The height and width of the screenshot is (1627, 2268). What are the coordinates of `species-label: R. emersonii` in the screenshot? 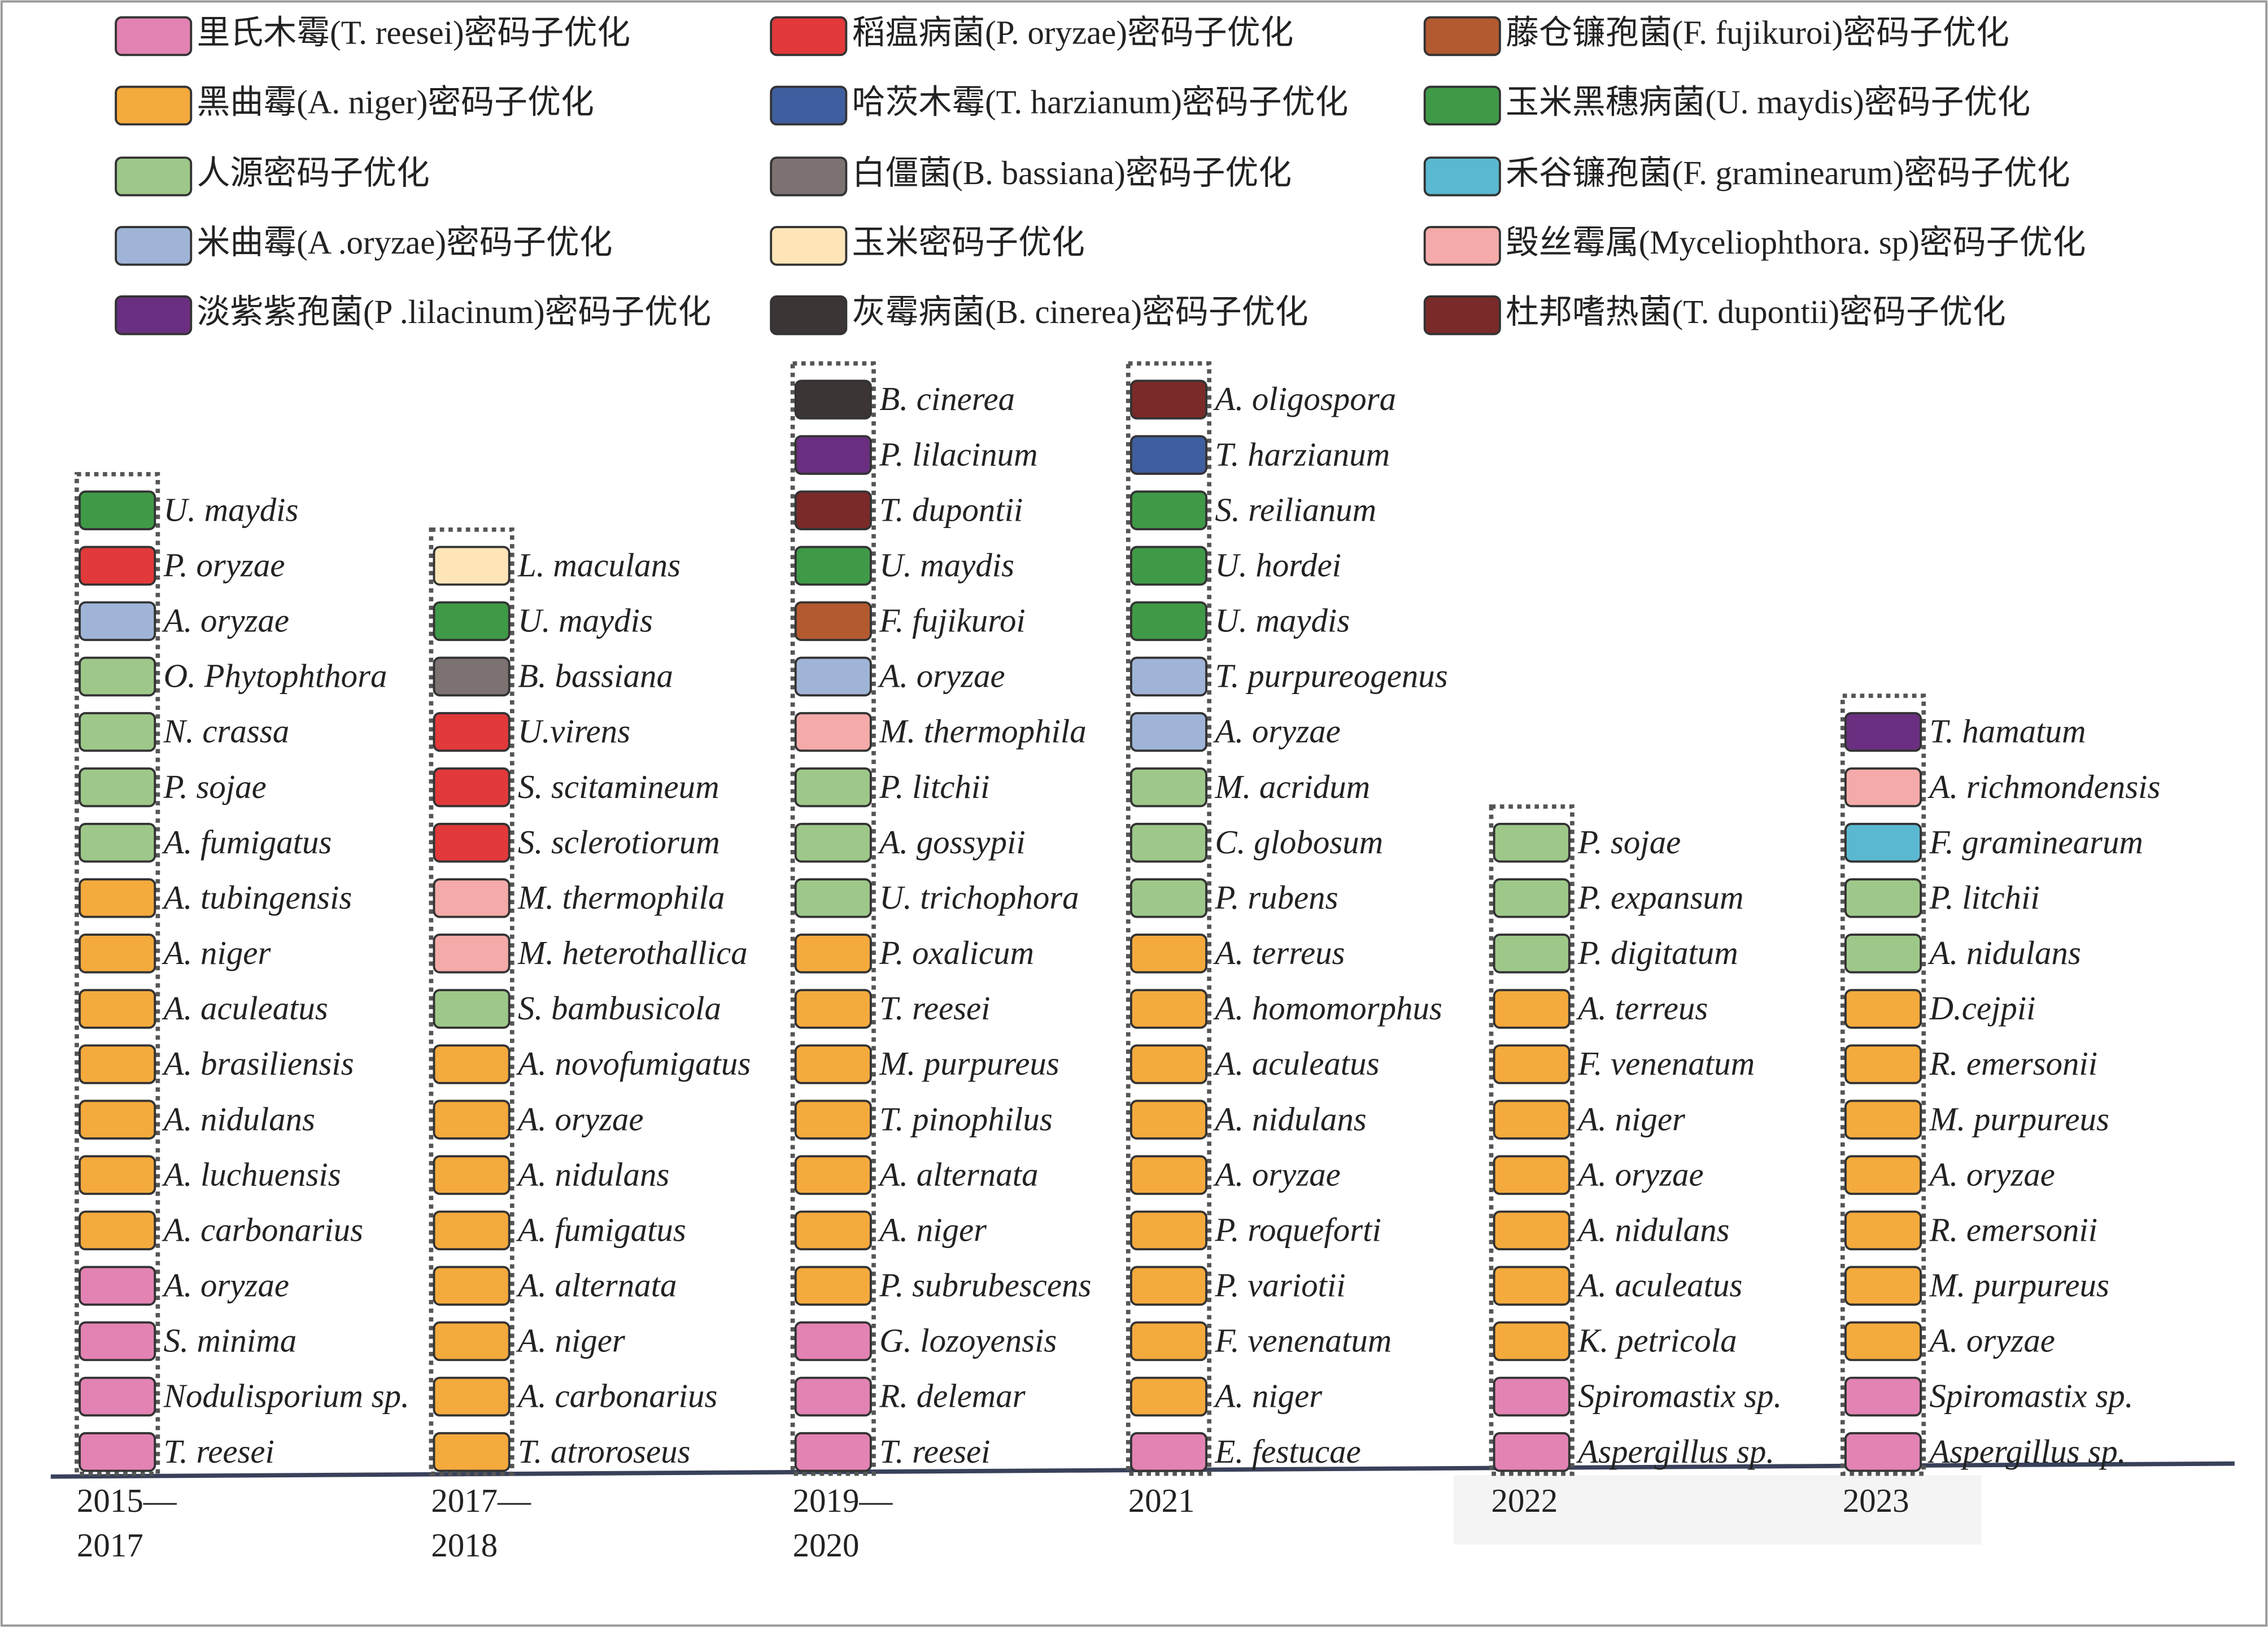 It's located at (2013, 1229).